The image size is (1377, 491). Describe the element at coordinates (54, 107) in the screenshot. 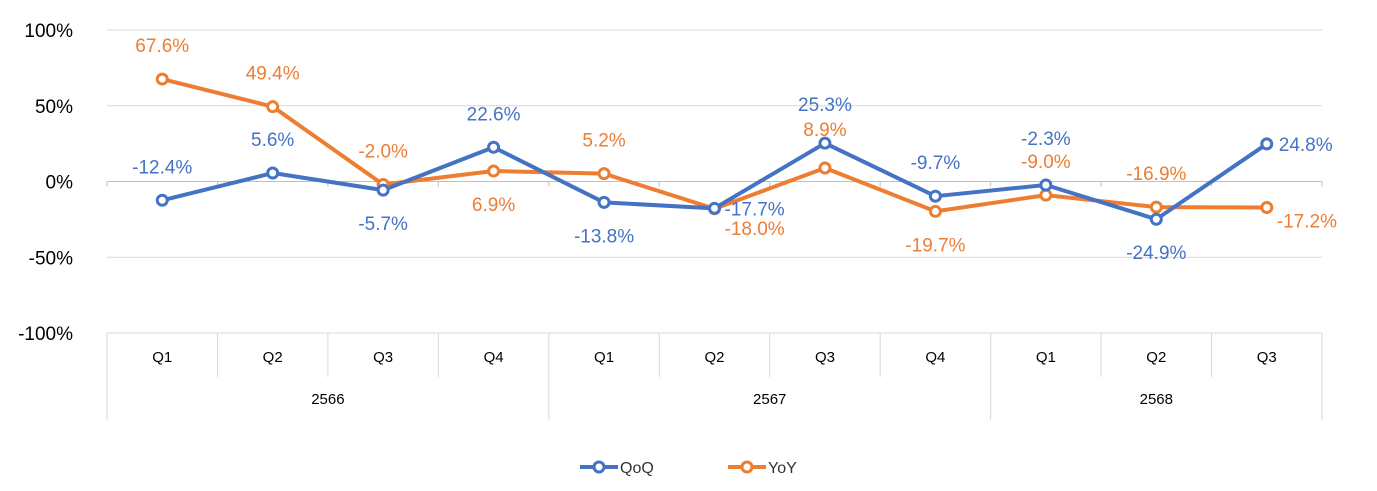

I see `y-tick-label: 50%` at that location.